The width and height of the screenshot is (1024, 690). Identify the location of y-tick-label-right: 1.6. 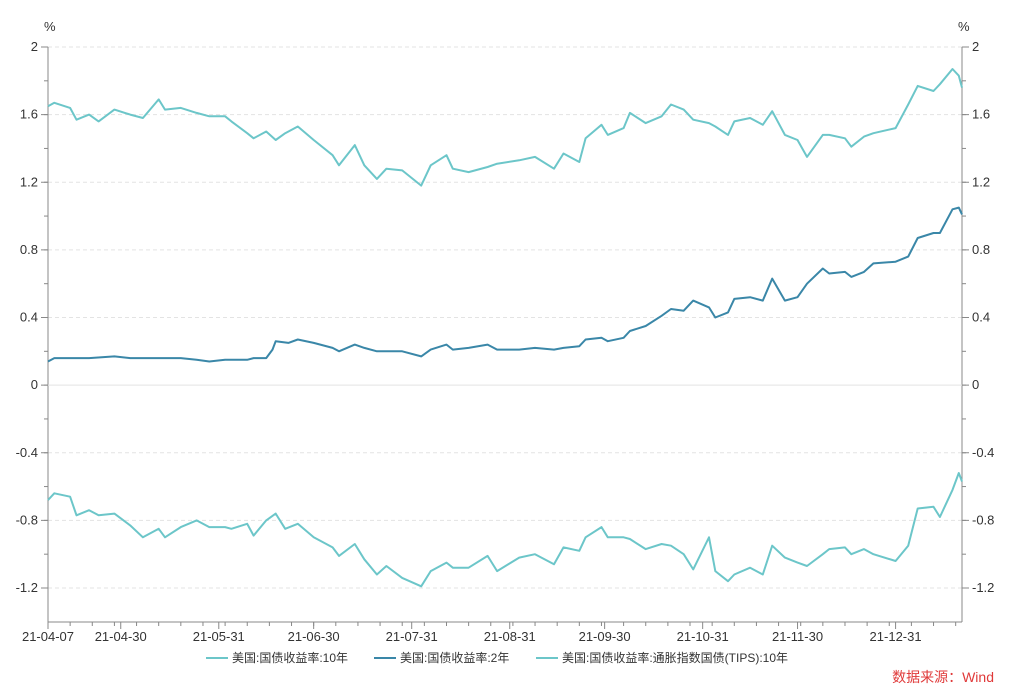
(981, 114).